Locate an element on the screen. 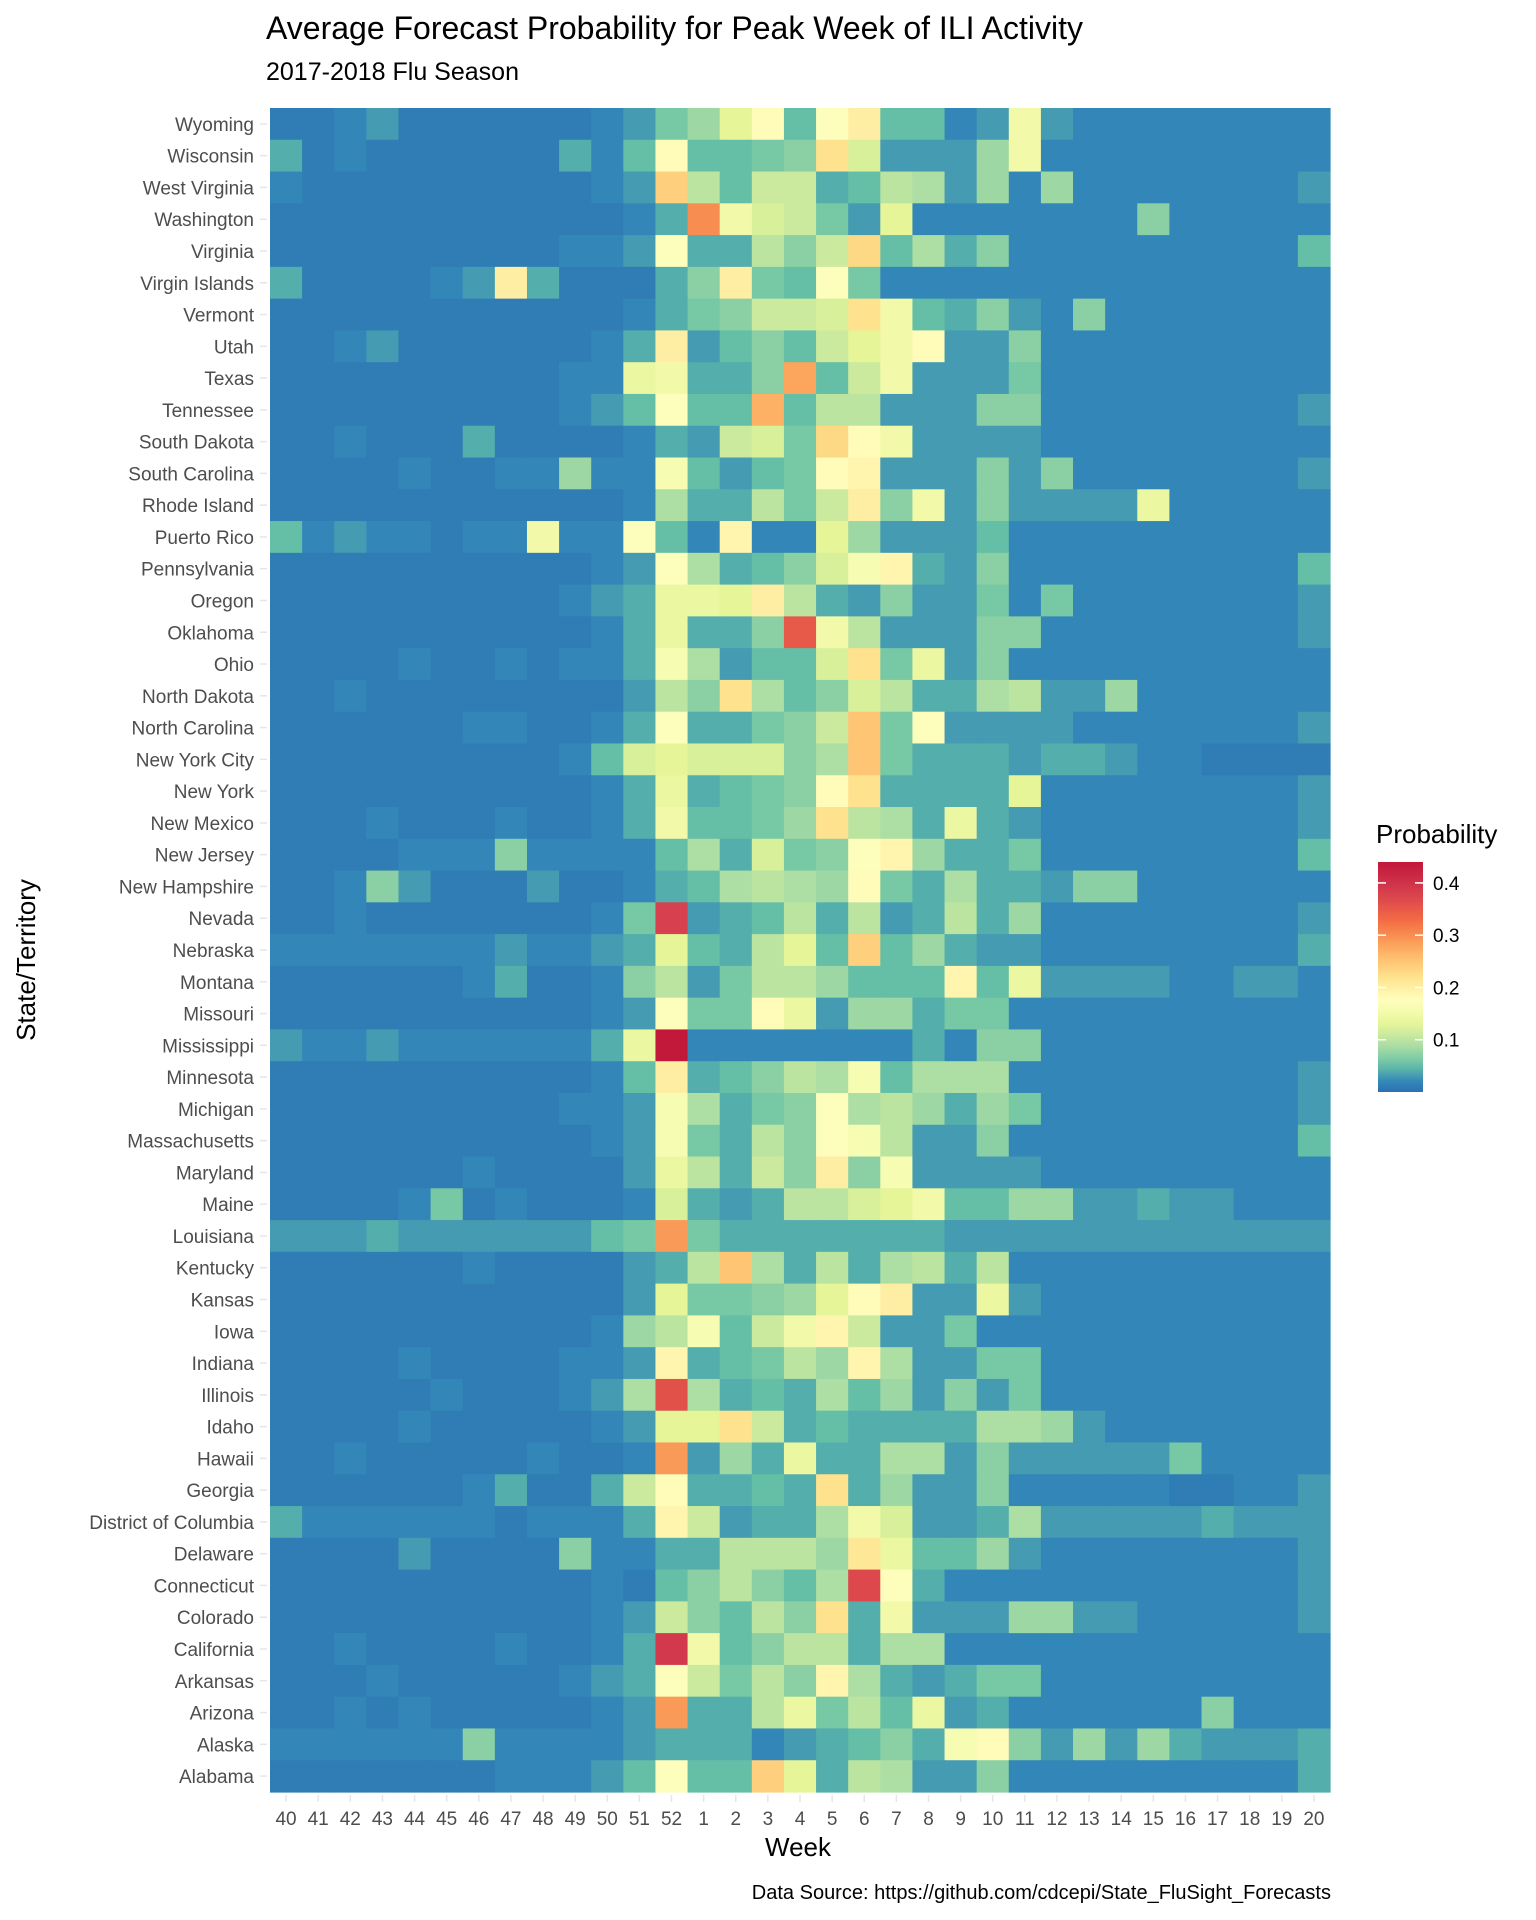 Image resolution: width=1536 pixels, height=1920 pixels. x-tick-label: 20 is located at coordinates (1313, 1819).